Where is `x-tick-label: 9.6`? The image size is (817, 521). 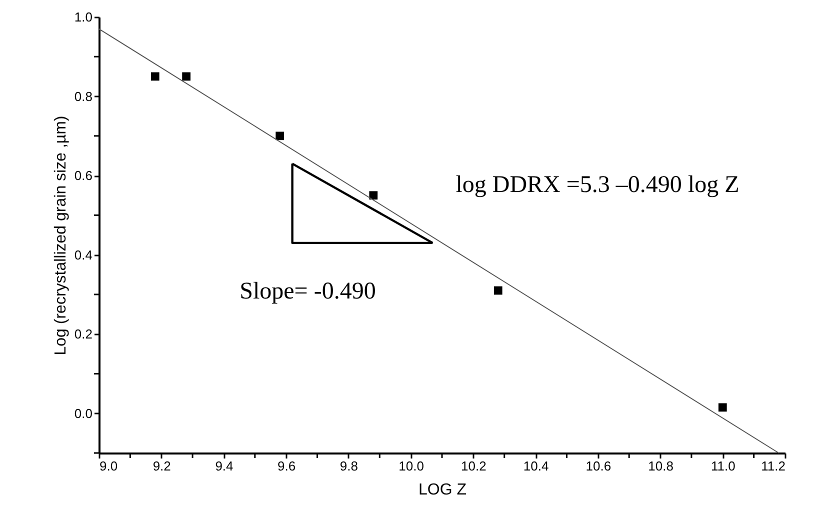
x-tick-label: 9.6 is located at coordinates (287, 466).